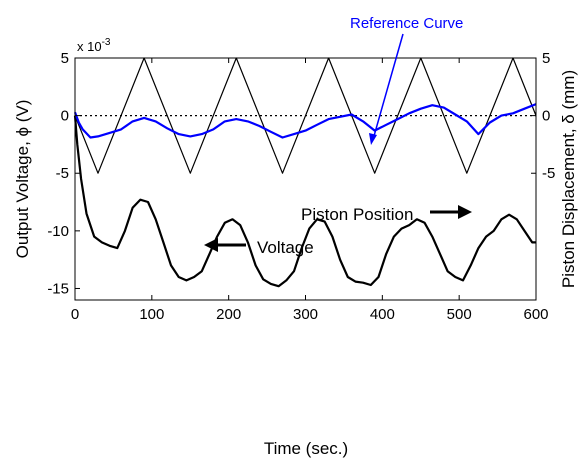  What do you see at coordinates (546, 58) in the screenshot?
I see `y-right-tick-label: 5` at bounding box center [546, 58].